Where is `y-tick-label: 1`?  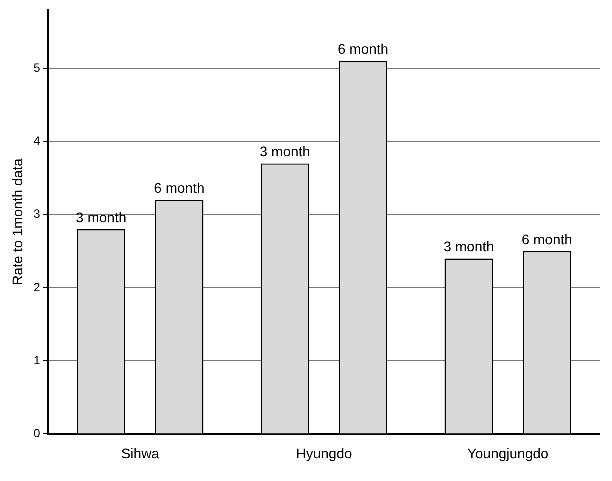 y-tick-label: 1 is located at coordinates (37, 360).